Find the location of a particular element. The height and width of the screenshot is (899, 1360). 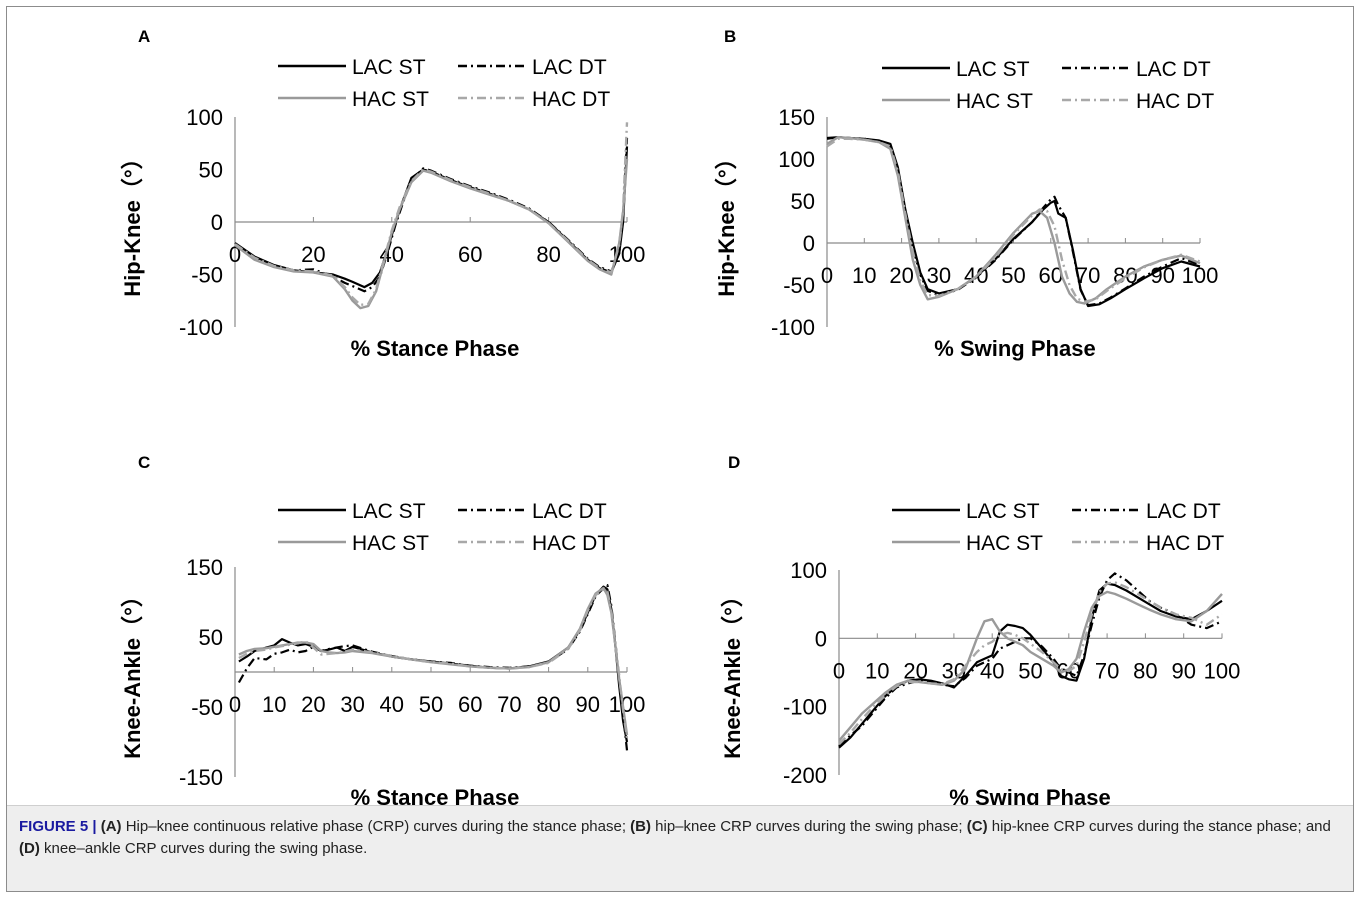

caption-part-b-label: (B) is located at coordinates (640, 826).